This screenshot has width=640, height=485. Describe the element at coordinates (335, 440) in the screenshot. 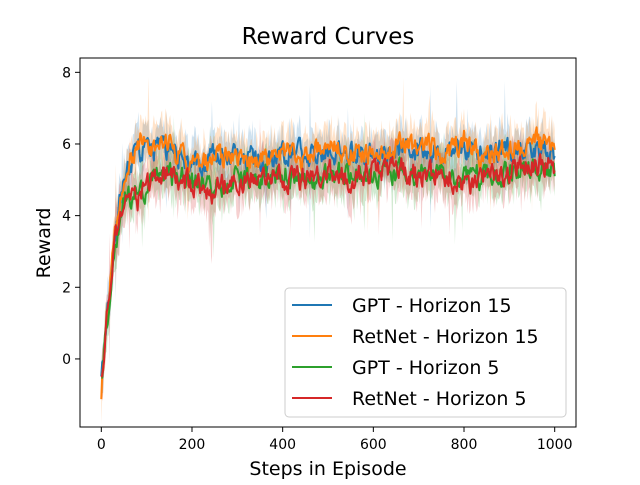

I see `x-axis-ticks: 0 200 400 600 800 1000` at that location.